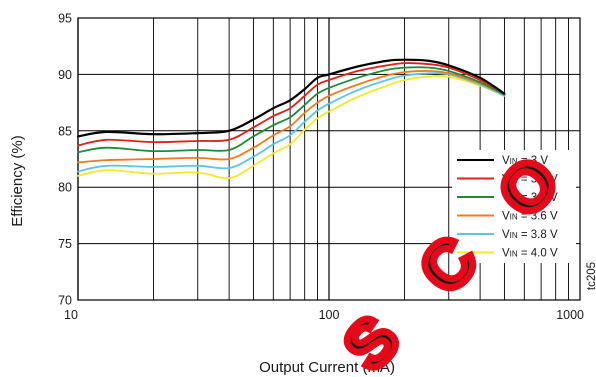  What do you see at coordinates (530, 235) in the screenshot?
I see `legend-label: VIN = 3.8 V` at bounding box center [530, 235].